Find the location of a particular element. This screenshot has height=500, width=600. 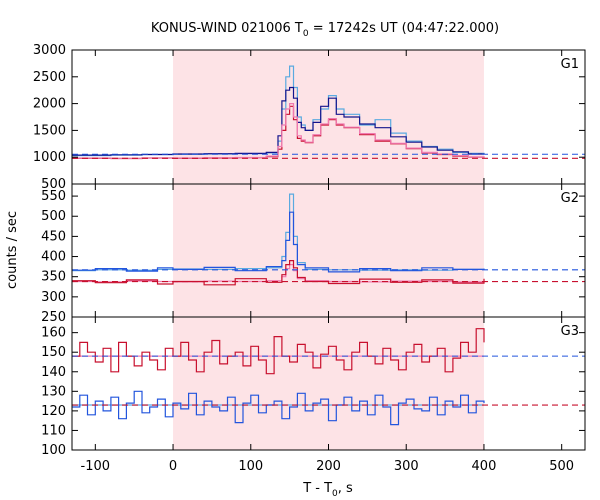

xtick-label: -100 is located at coordinates (96, 466).